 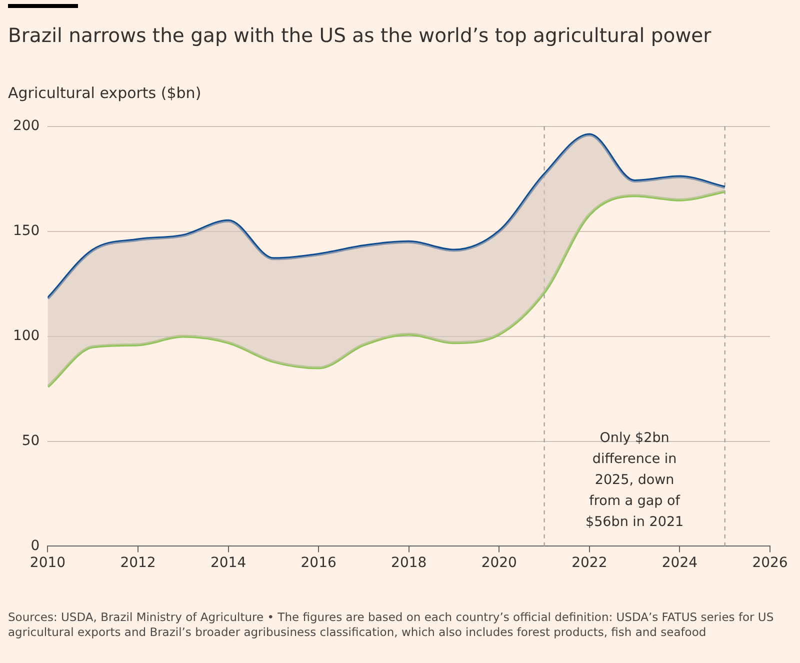 What do you see at coordinates (680, 563) in the screenshot?
I see `x-tick-label: 2024` at bounding box center [680, 563].